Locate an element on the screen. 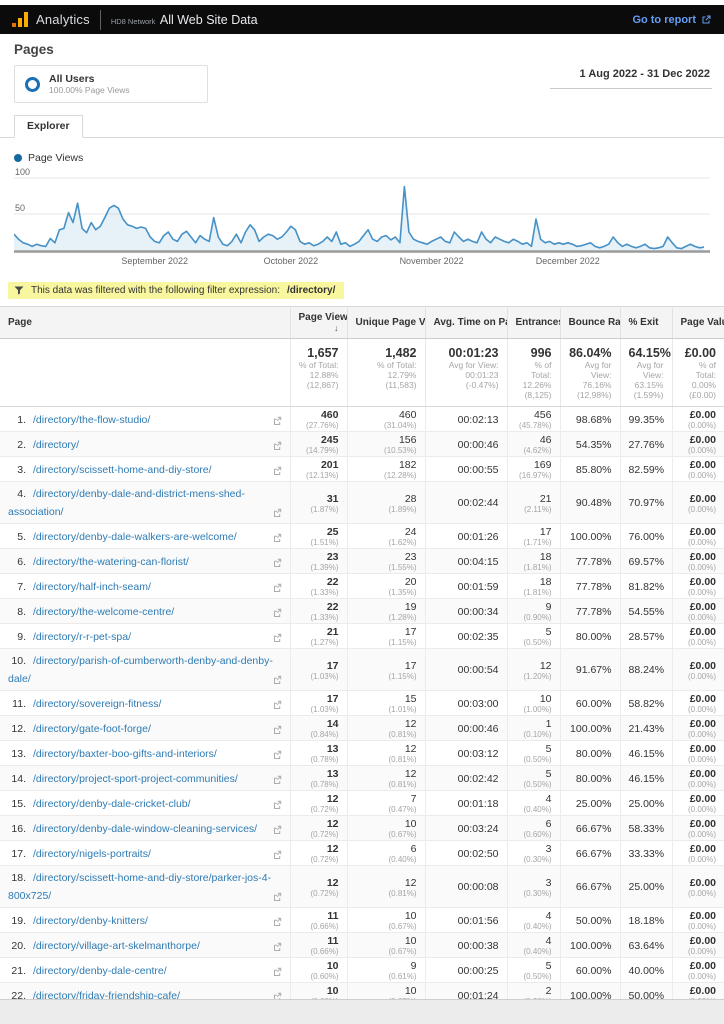 The width and height of the screenshot is (724, 1024). page-link: /directory/the-flow-studio/ is located at coordinates (92, 419).